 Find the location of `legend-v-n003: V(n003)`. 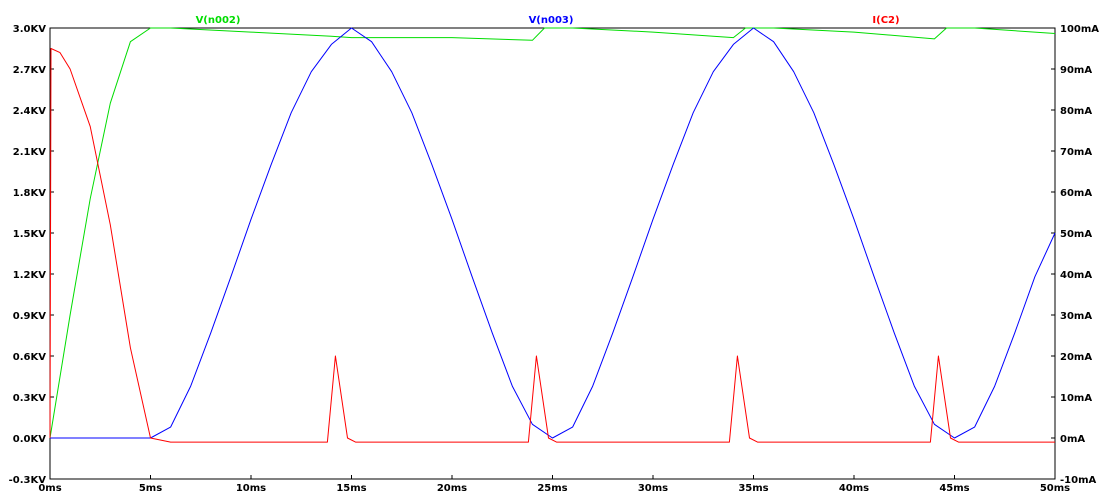

legend-v-n003: V(n003) is located at coordinates (551, 20).